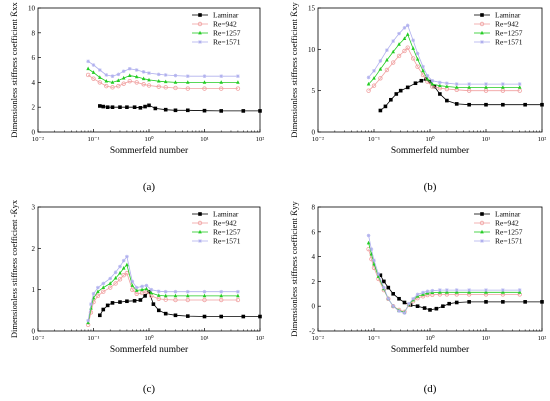 The height and width of the screenshot is (401, 550). I want to click on panel-label: (d), so click(430, 389).